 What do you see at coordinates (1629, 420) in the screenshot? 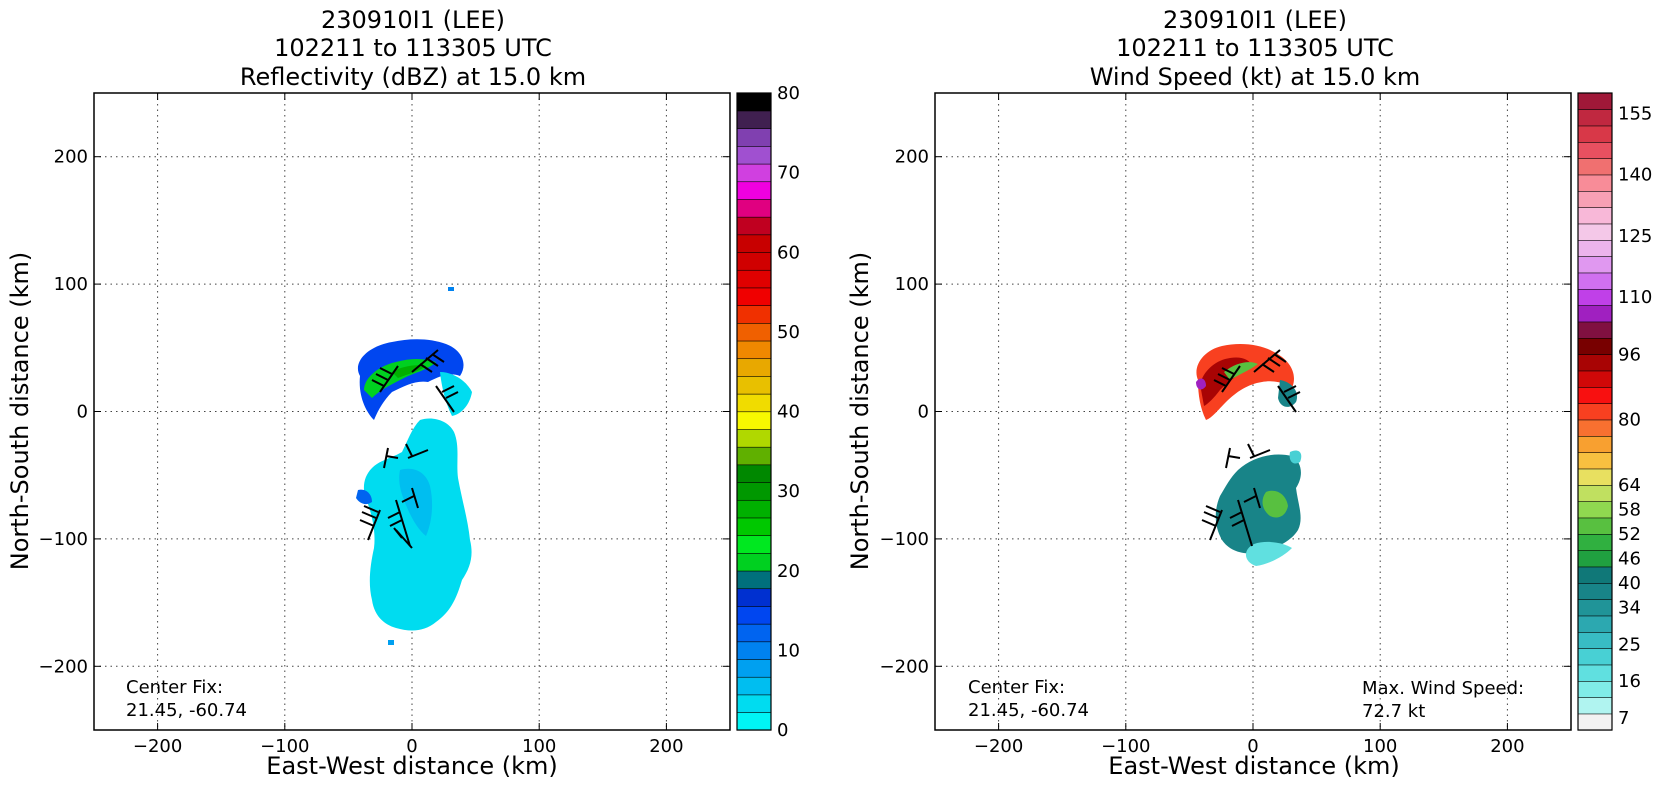
I see `colorbar-tick-label: 80` at bounding box center [1629, 420].